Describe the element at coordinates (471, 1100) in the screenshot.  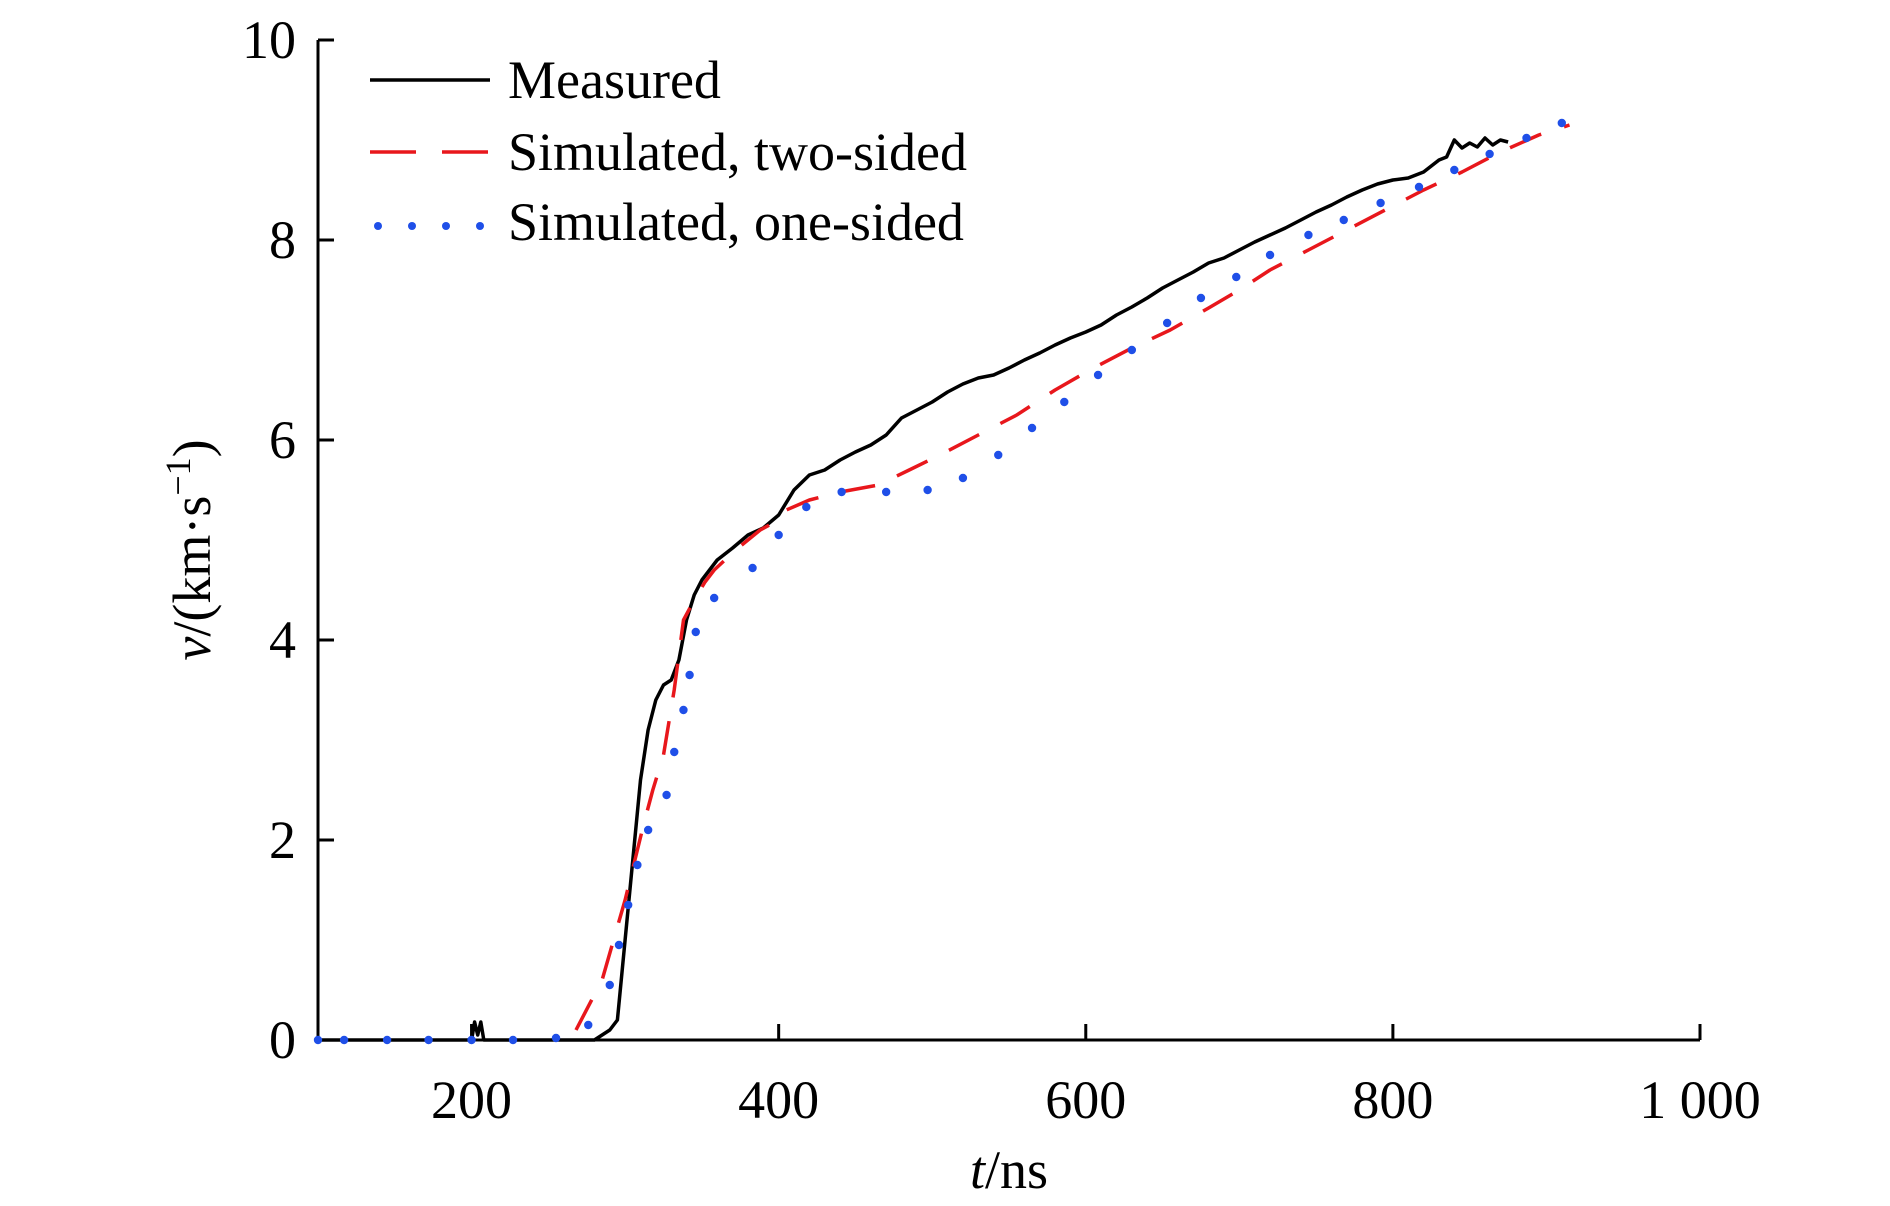
I see `x-tick-label: 200` at that location.